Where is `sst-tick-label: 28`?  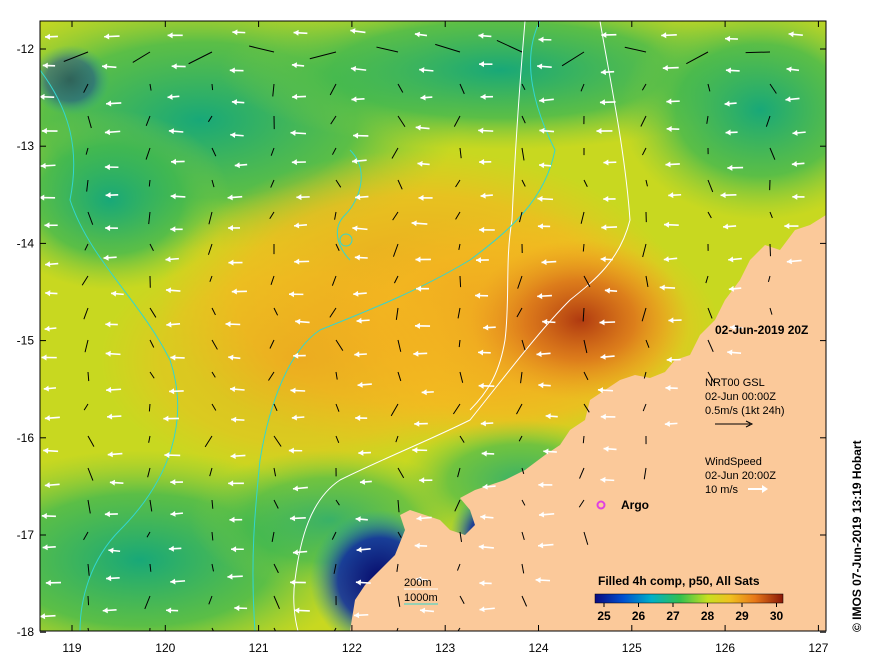
sst-tick-label: 28 is located at coordinates (708, 616).